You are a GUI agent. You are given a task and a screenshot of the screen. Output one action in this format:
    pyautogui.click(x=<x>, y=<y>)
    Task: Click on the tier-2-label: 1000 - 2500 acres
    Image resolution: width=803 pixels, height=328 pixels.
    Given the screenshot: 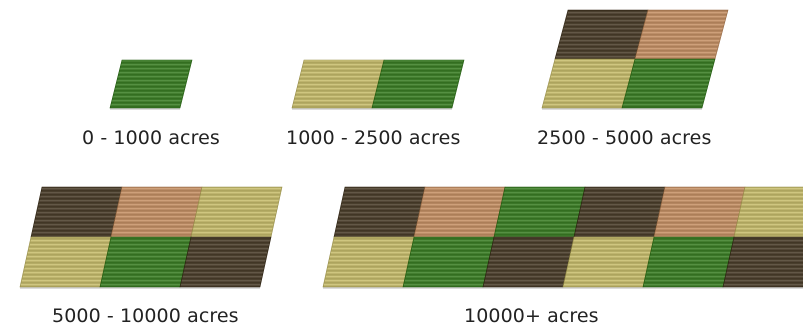 What is the action you would take?
    pyautogui.click(x=373, y=138)
    